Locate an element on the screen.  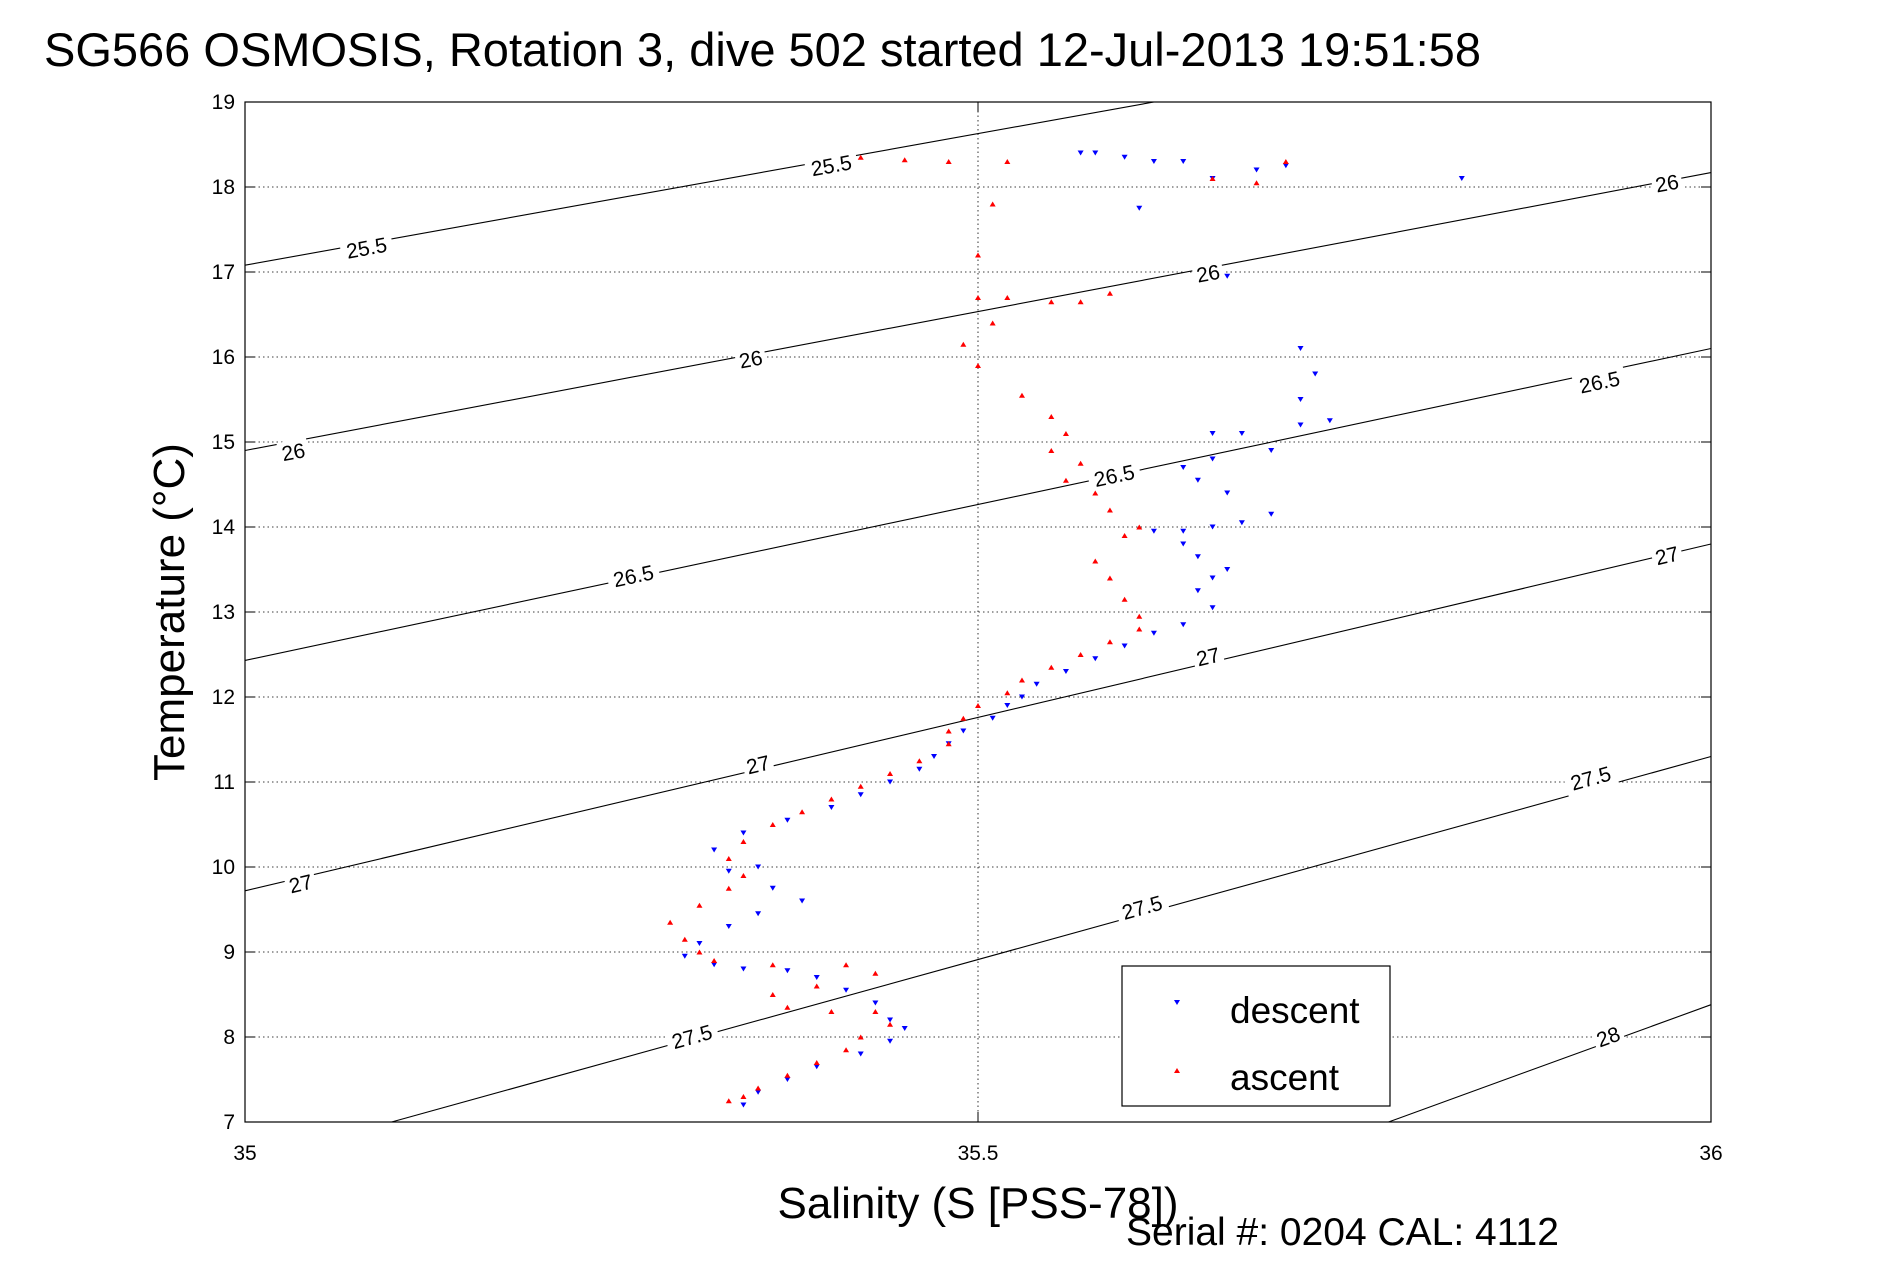
density-contour-line is located at coordinates (1550, 1063).